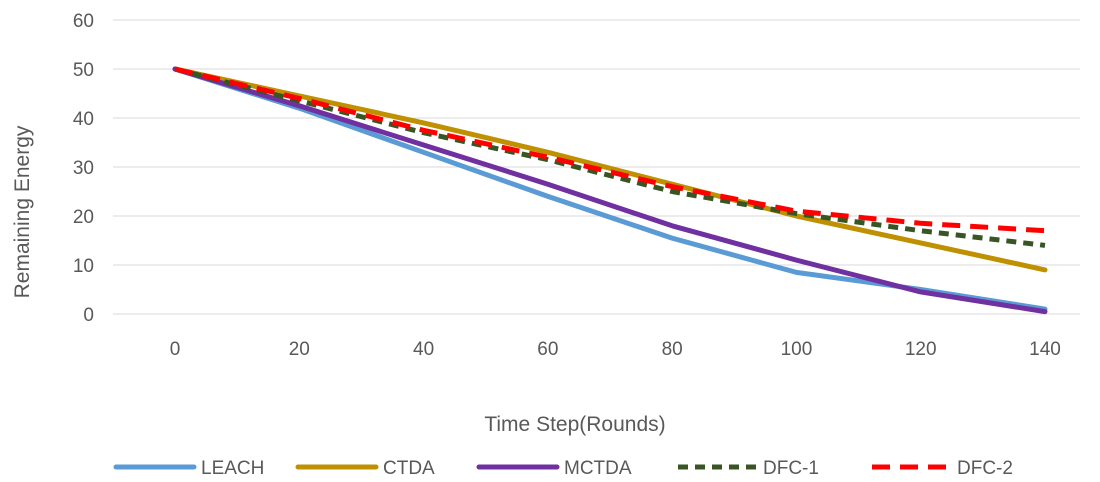  I want to click on x-tick-label: 60, so click(547, 349).